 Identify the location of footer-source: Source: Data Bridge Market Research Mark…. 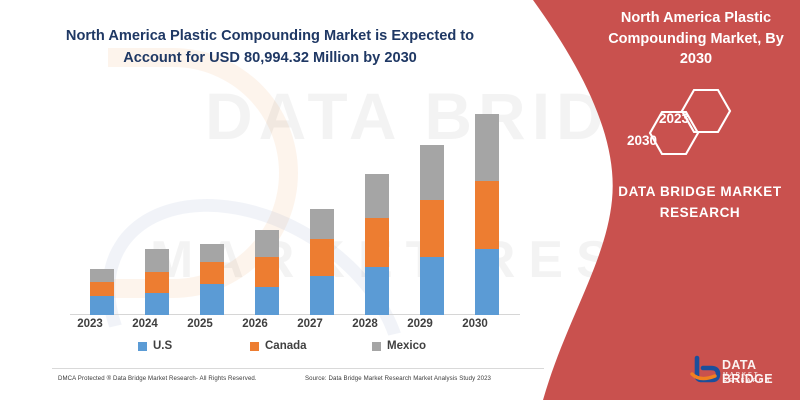
(398, 378).